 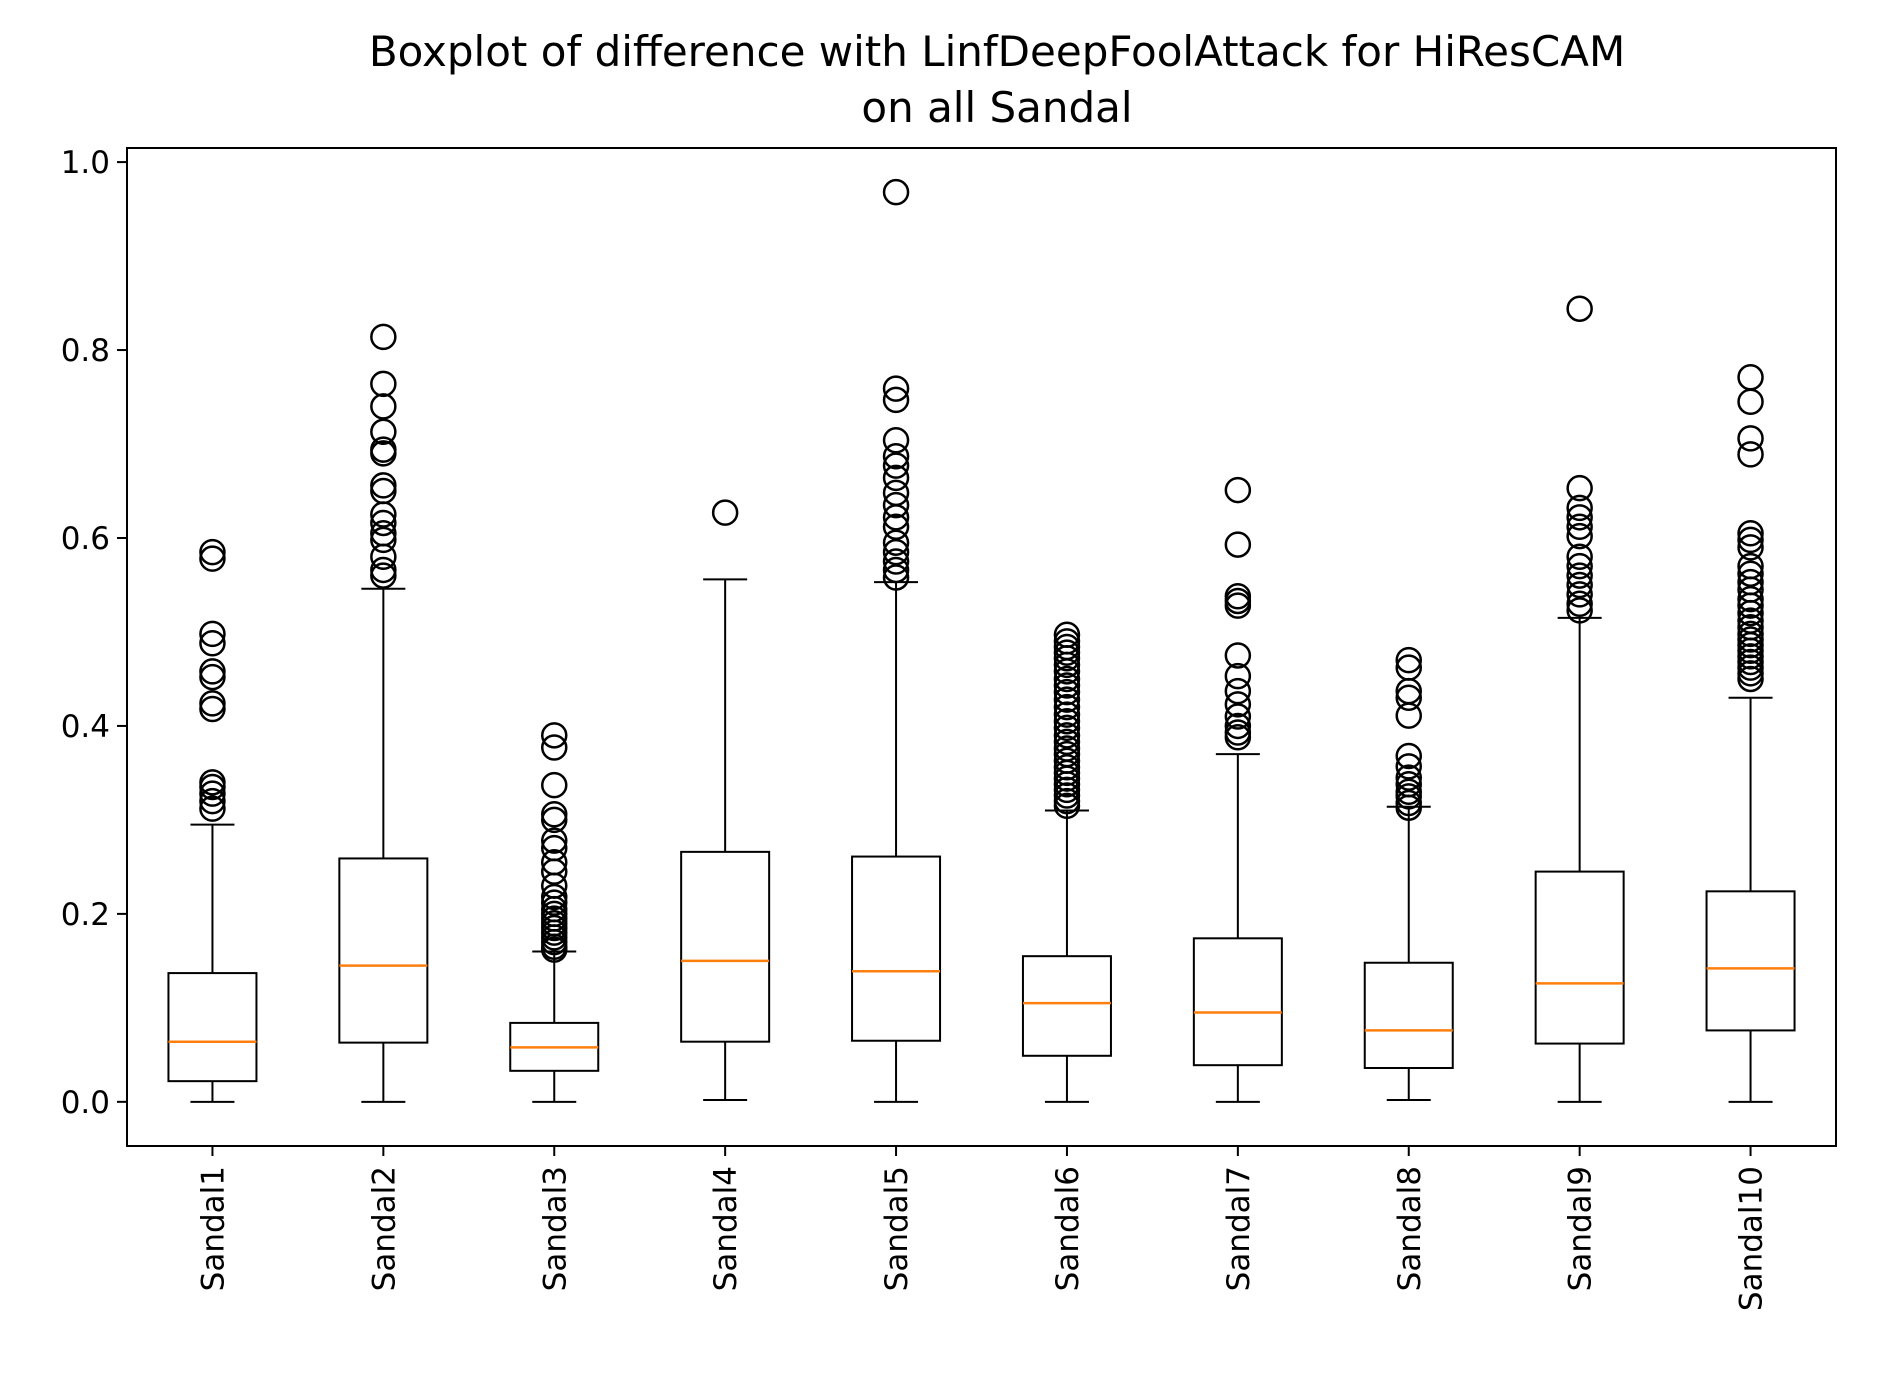 I want to click on box-sandal5, so click(x=896, y=640).